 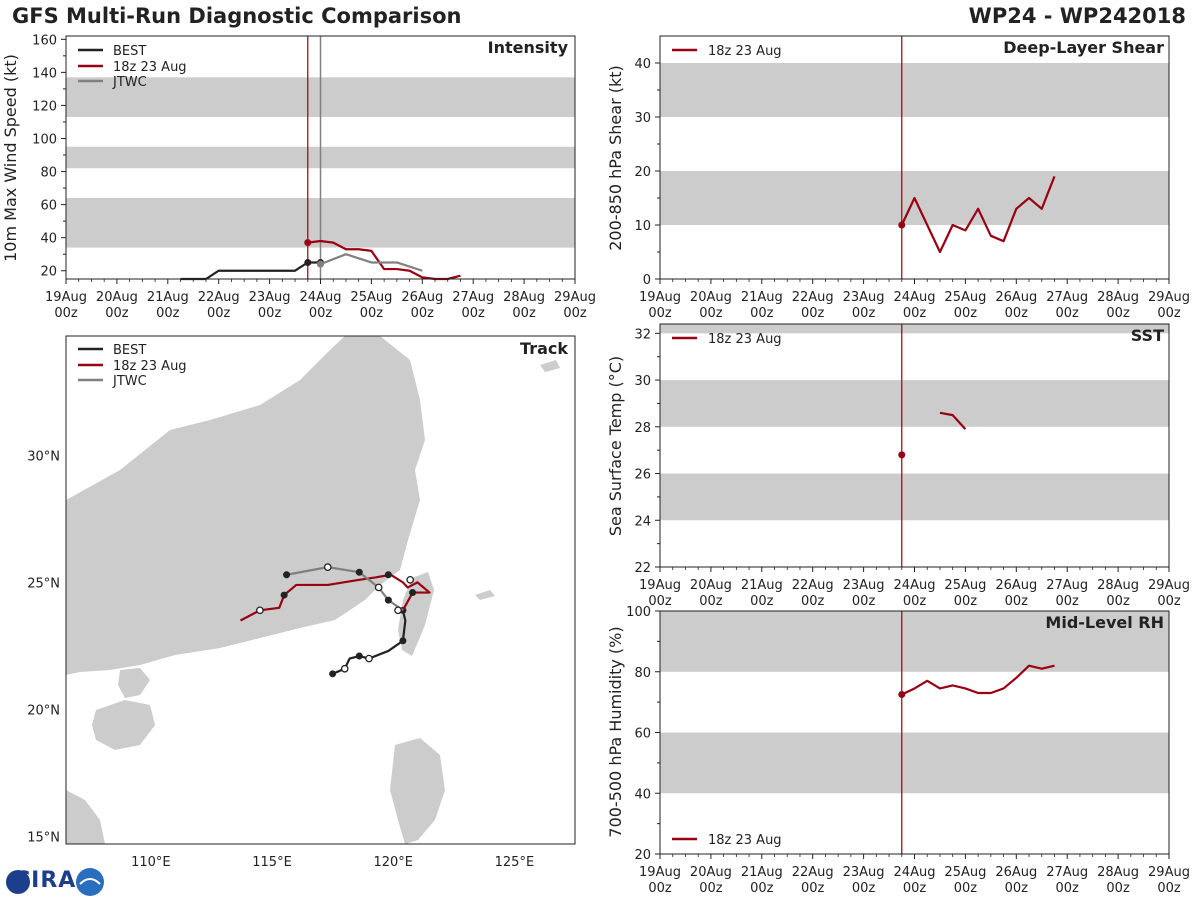 What do you see at coordinates (642, 521) in the screenshot?
I see `sst-ytick-label: 24` at bounding box center [642, 521].